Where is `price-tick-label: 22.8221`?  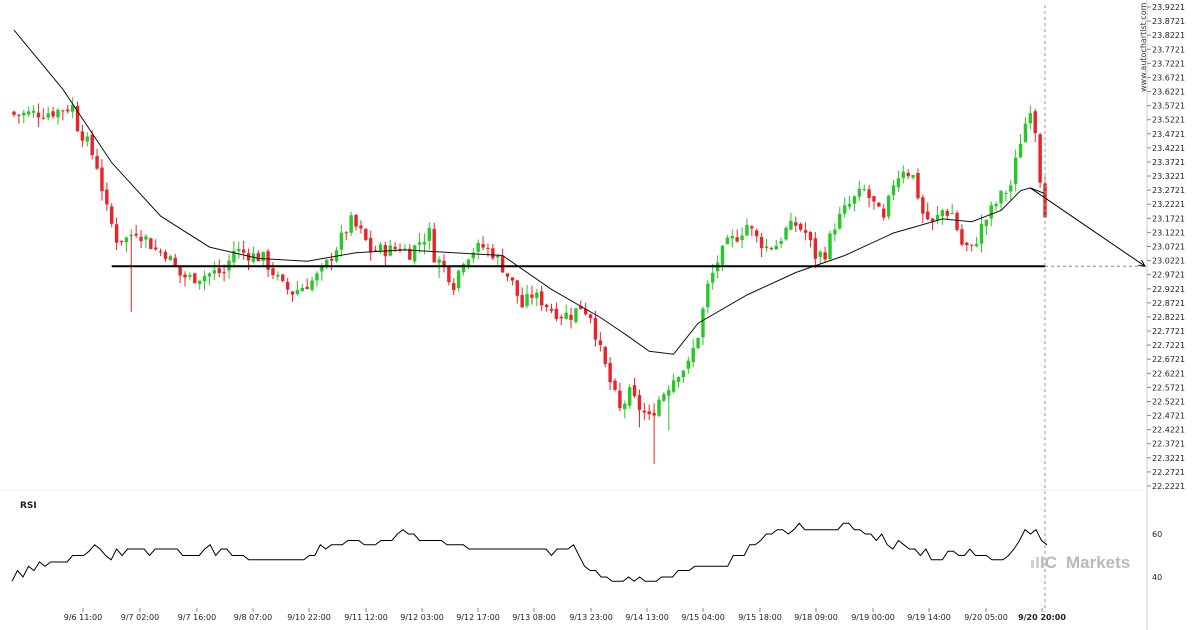
price-tick-label: 22.8221 is located at coordinates (1168, 317).